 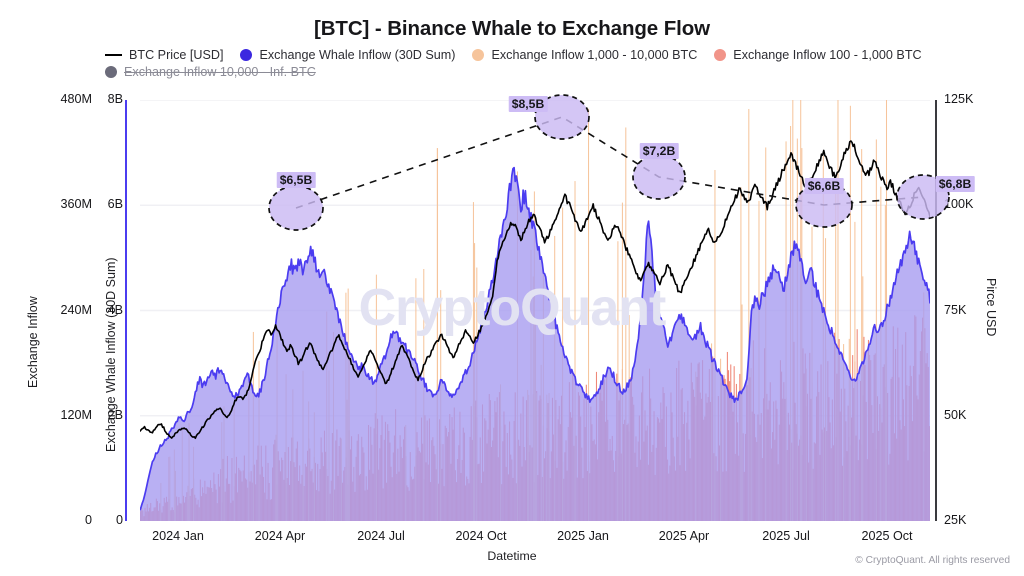 What do you see at coordinates (119, 520) in the screenshot?
I see `y-tick-inner-4: 0` at bounding box center [119, 520].